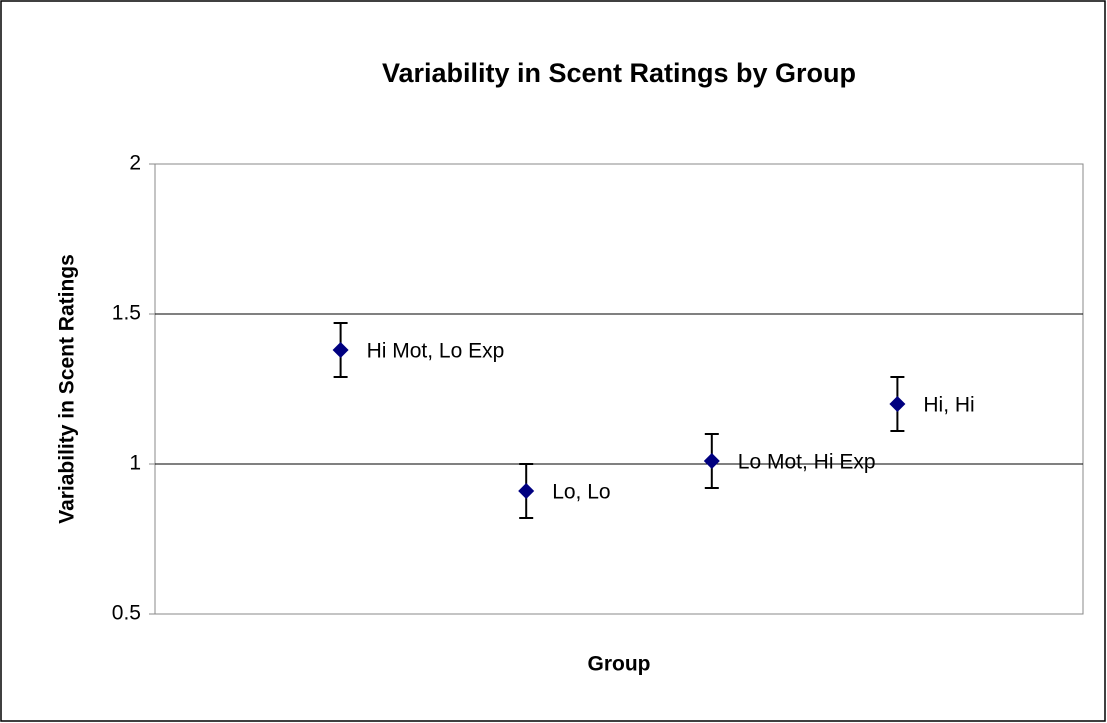  Describe the element at coordinates (67, 389) in the screenshot. I see `y-axis-label: Variability in Scent Ratings` at that location.